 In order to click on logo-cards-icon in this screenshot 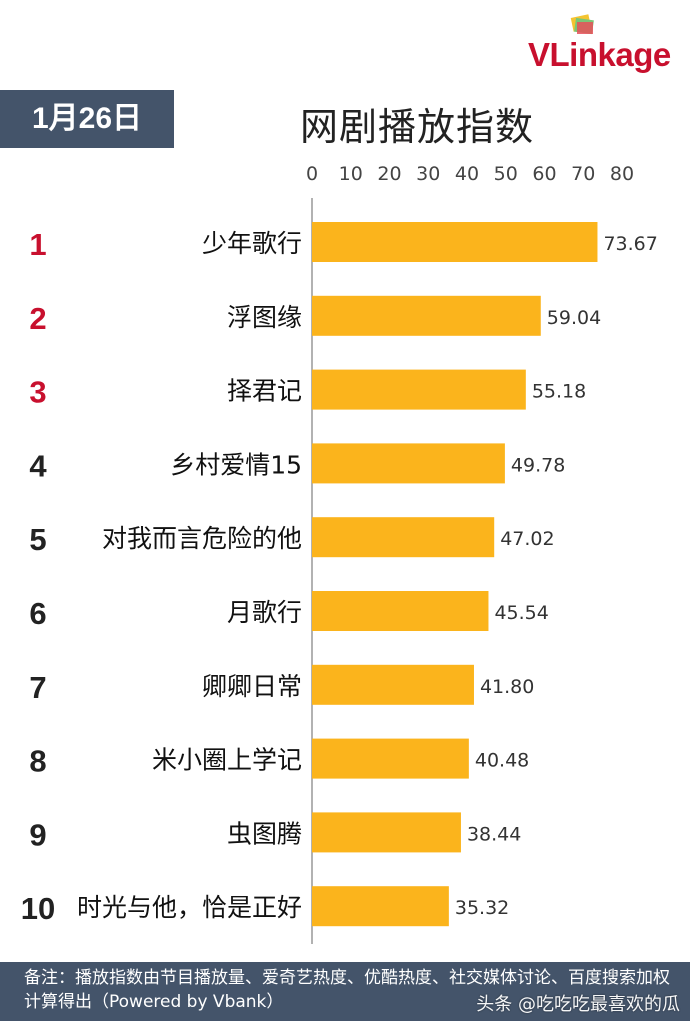, I will do `click(582, 24)`.